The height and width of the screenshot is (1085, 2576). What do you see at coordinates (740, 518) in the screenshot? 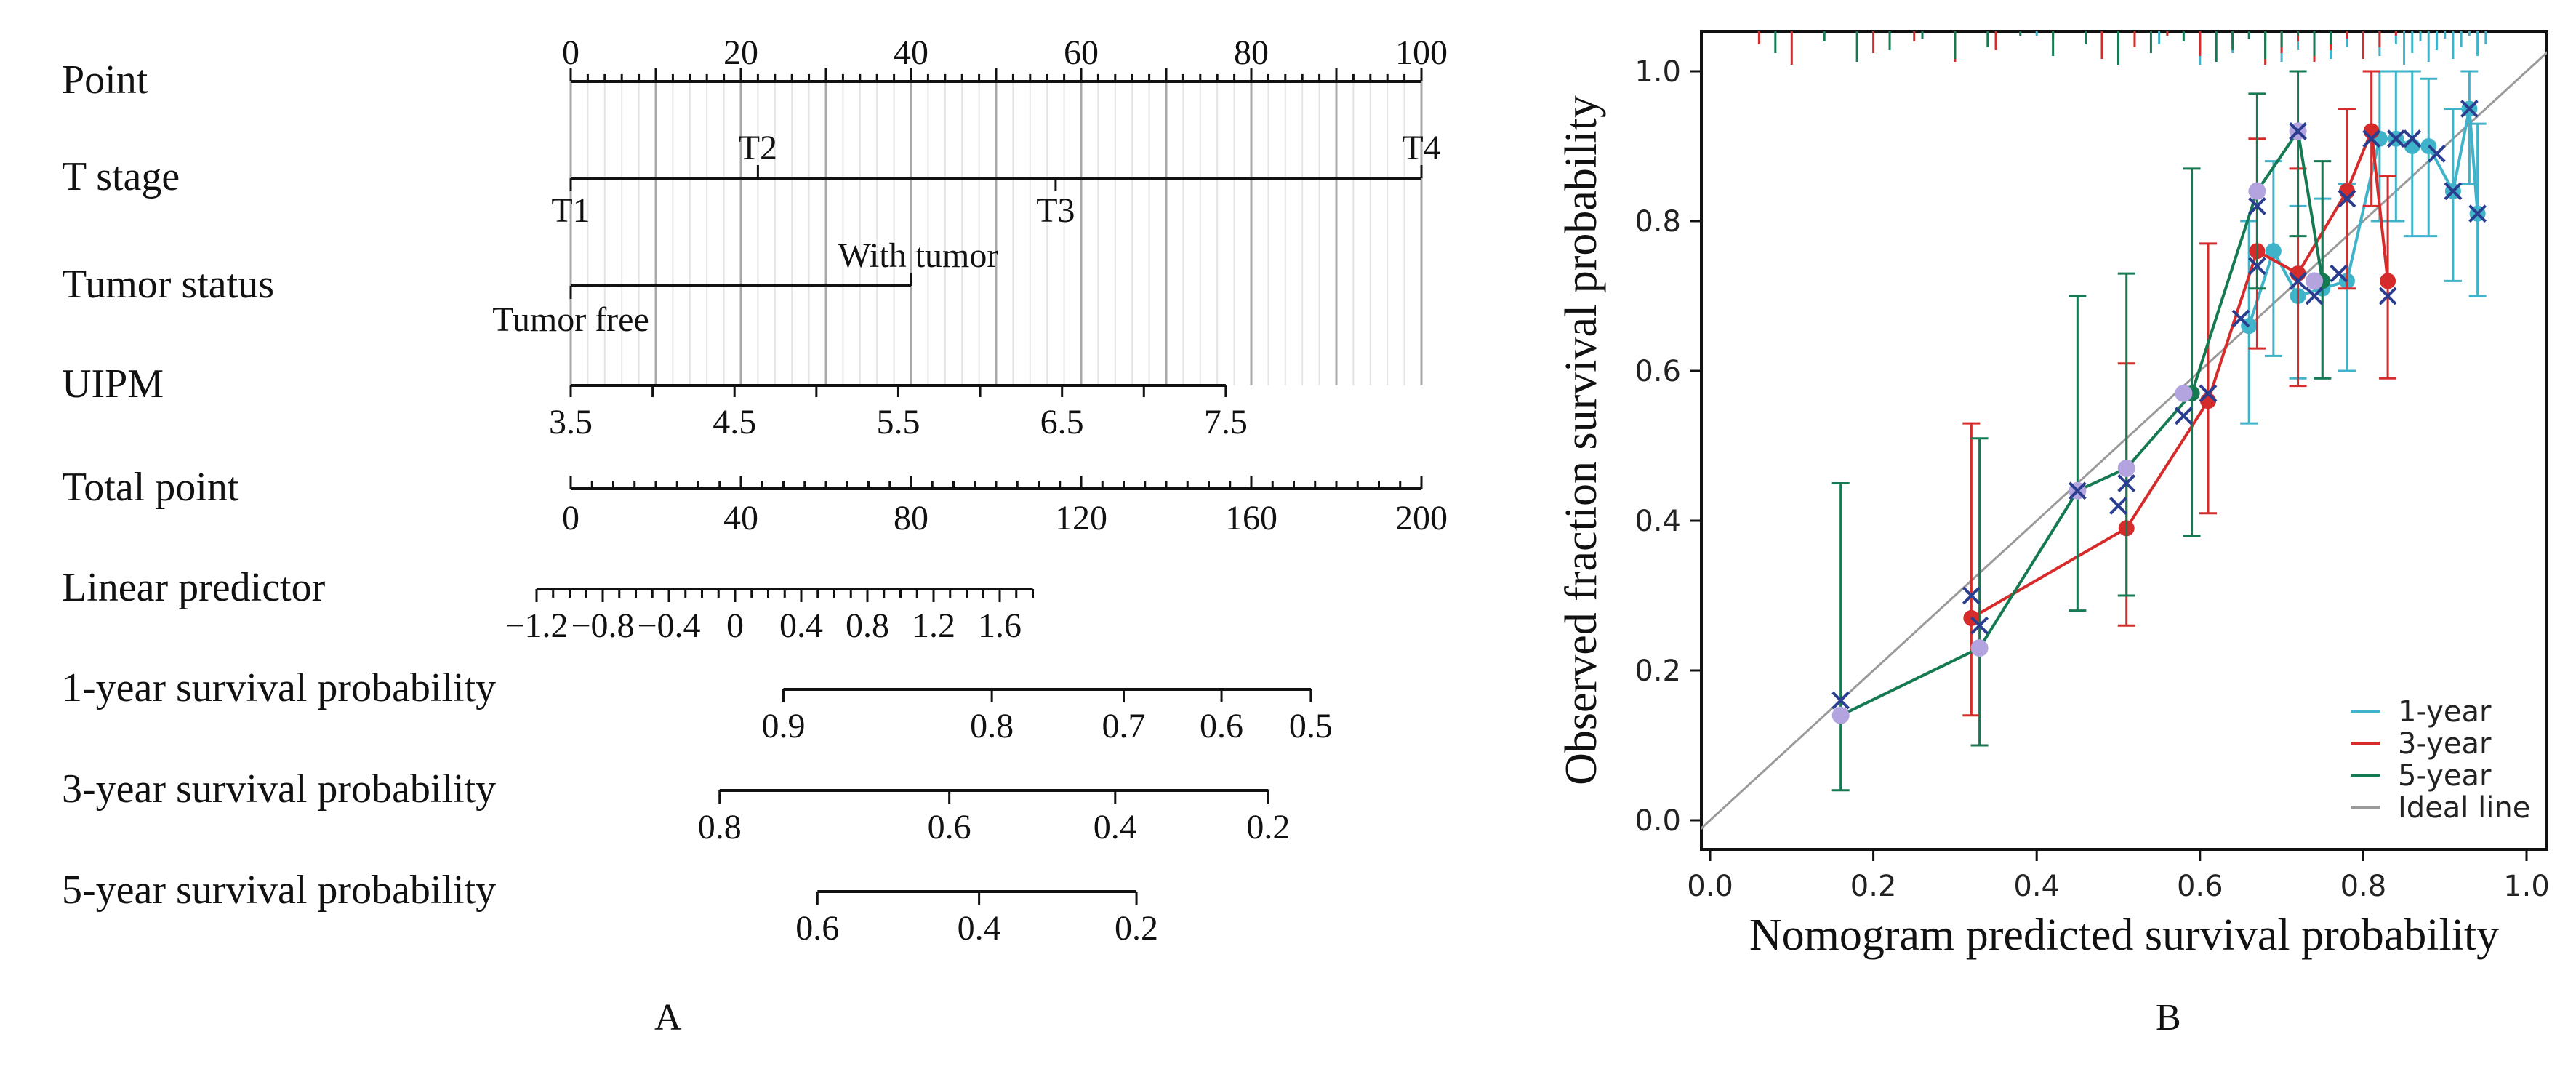
I see `total-point-tick-label: 40` at bounding box center [740, 518].